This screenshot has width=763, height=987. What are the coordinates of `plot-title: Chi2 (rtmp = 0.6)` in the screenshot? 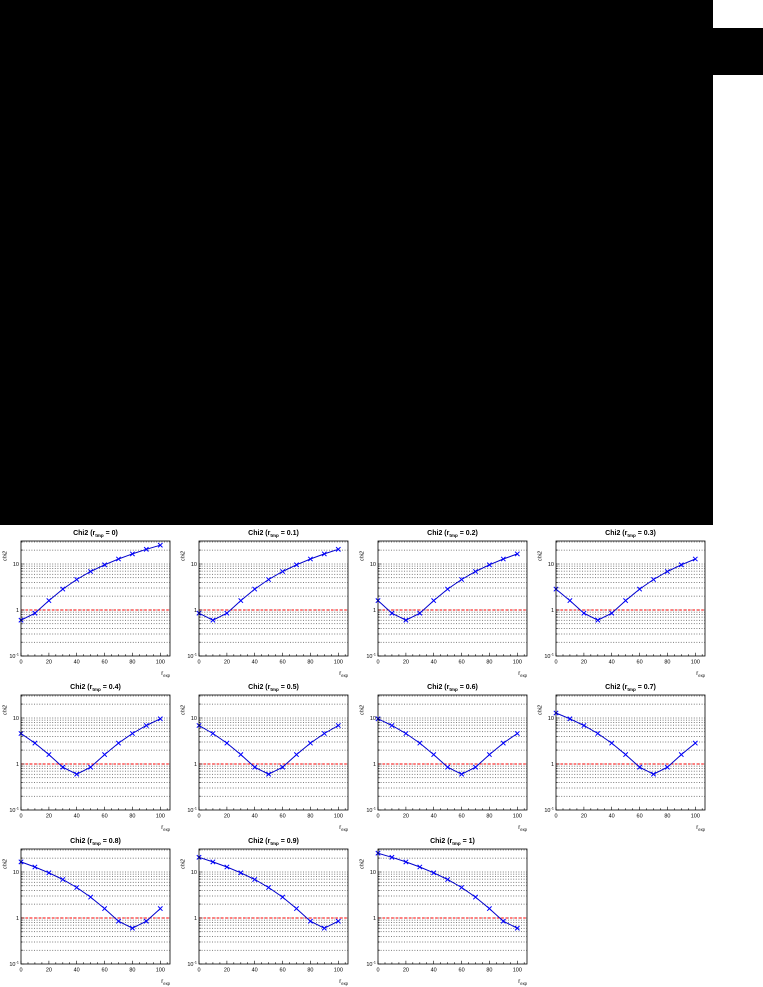 It's located at (452, 688).